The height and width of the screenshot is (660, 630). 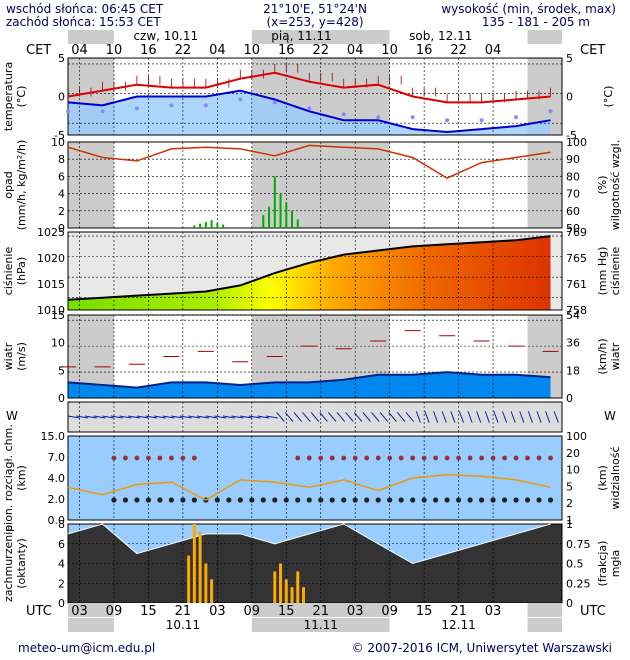 I want to click on cet-hour-tick: 16, so click(x=286, y=50).